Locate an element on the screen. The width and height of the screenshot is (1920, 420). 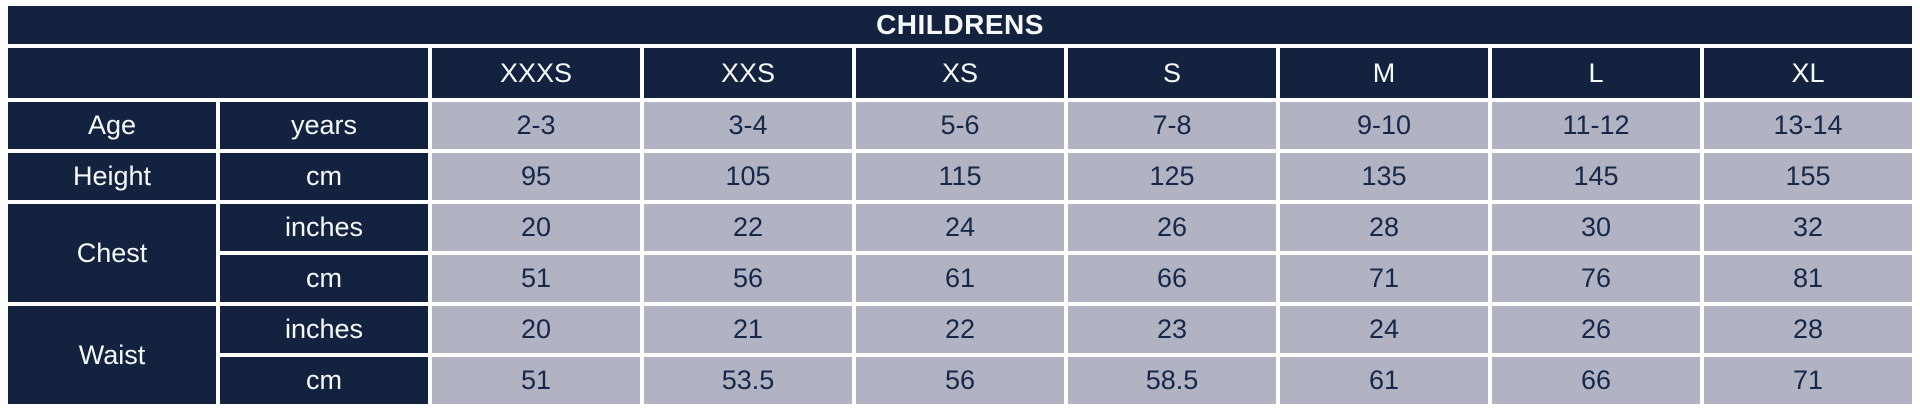
size-header-row: XXXS XXS XS S M L XL is located at coordinates (960, 73).